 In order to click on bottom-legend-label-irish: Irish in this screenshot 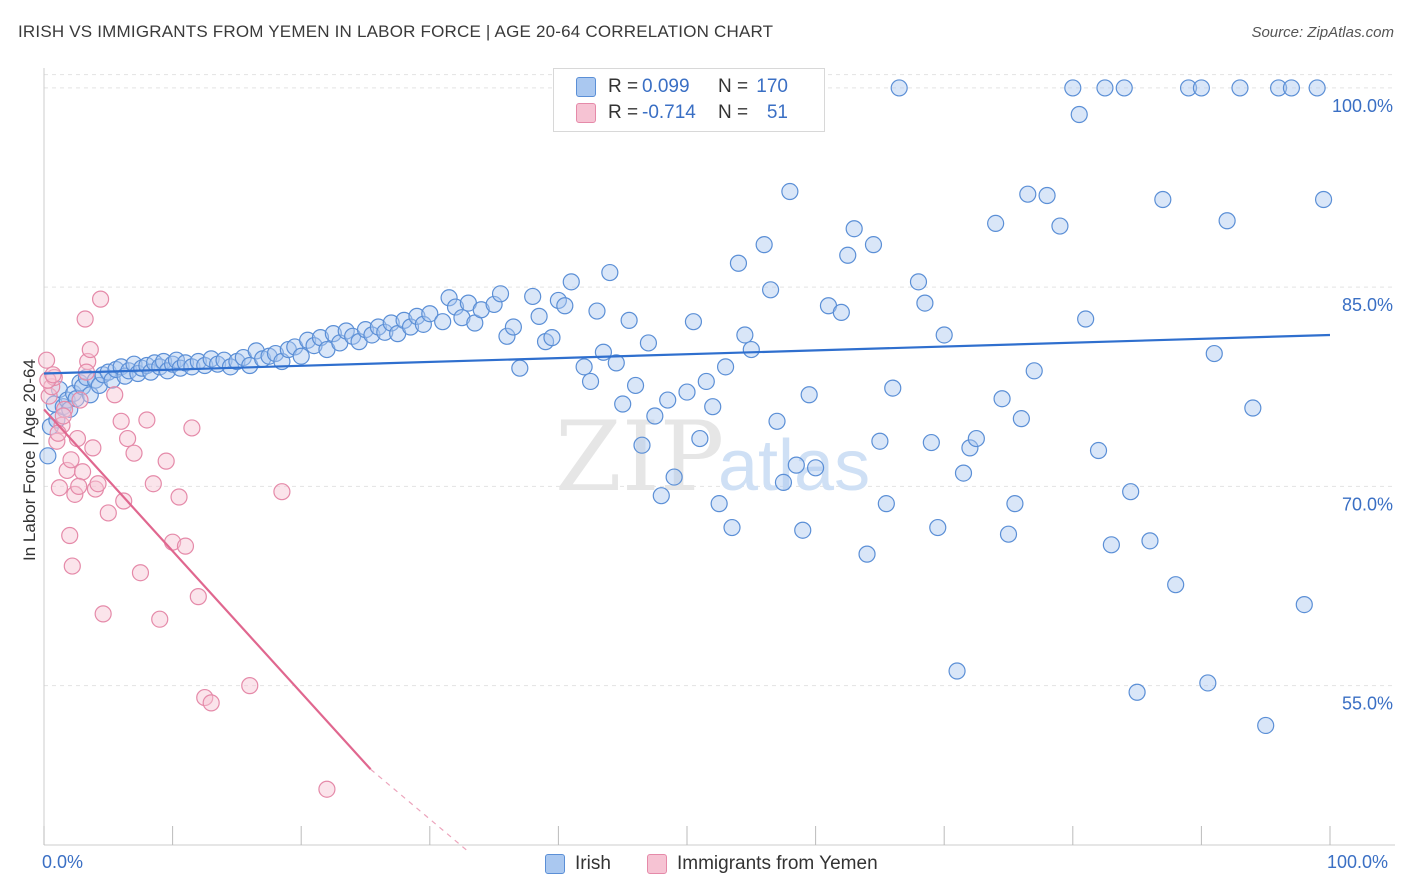, I will do `click(593, 863)`.